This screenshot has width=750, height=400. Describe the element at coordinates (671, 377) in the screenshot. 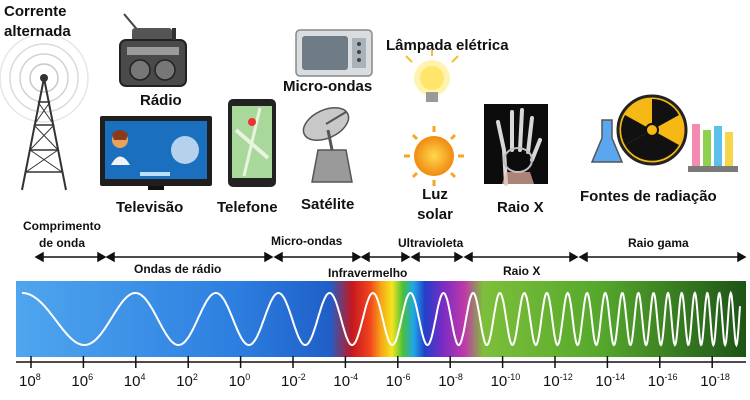

I see `tick-exponent: -16` at that location.